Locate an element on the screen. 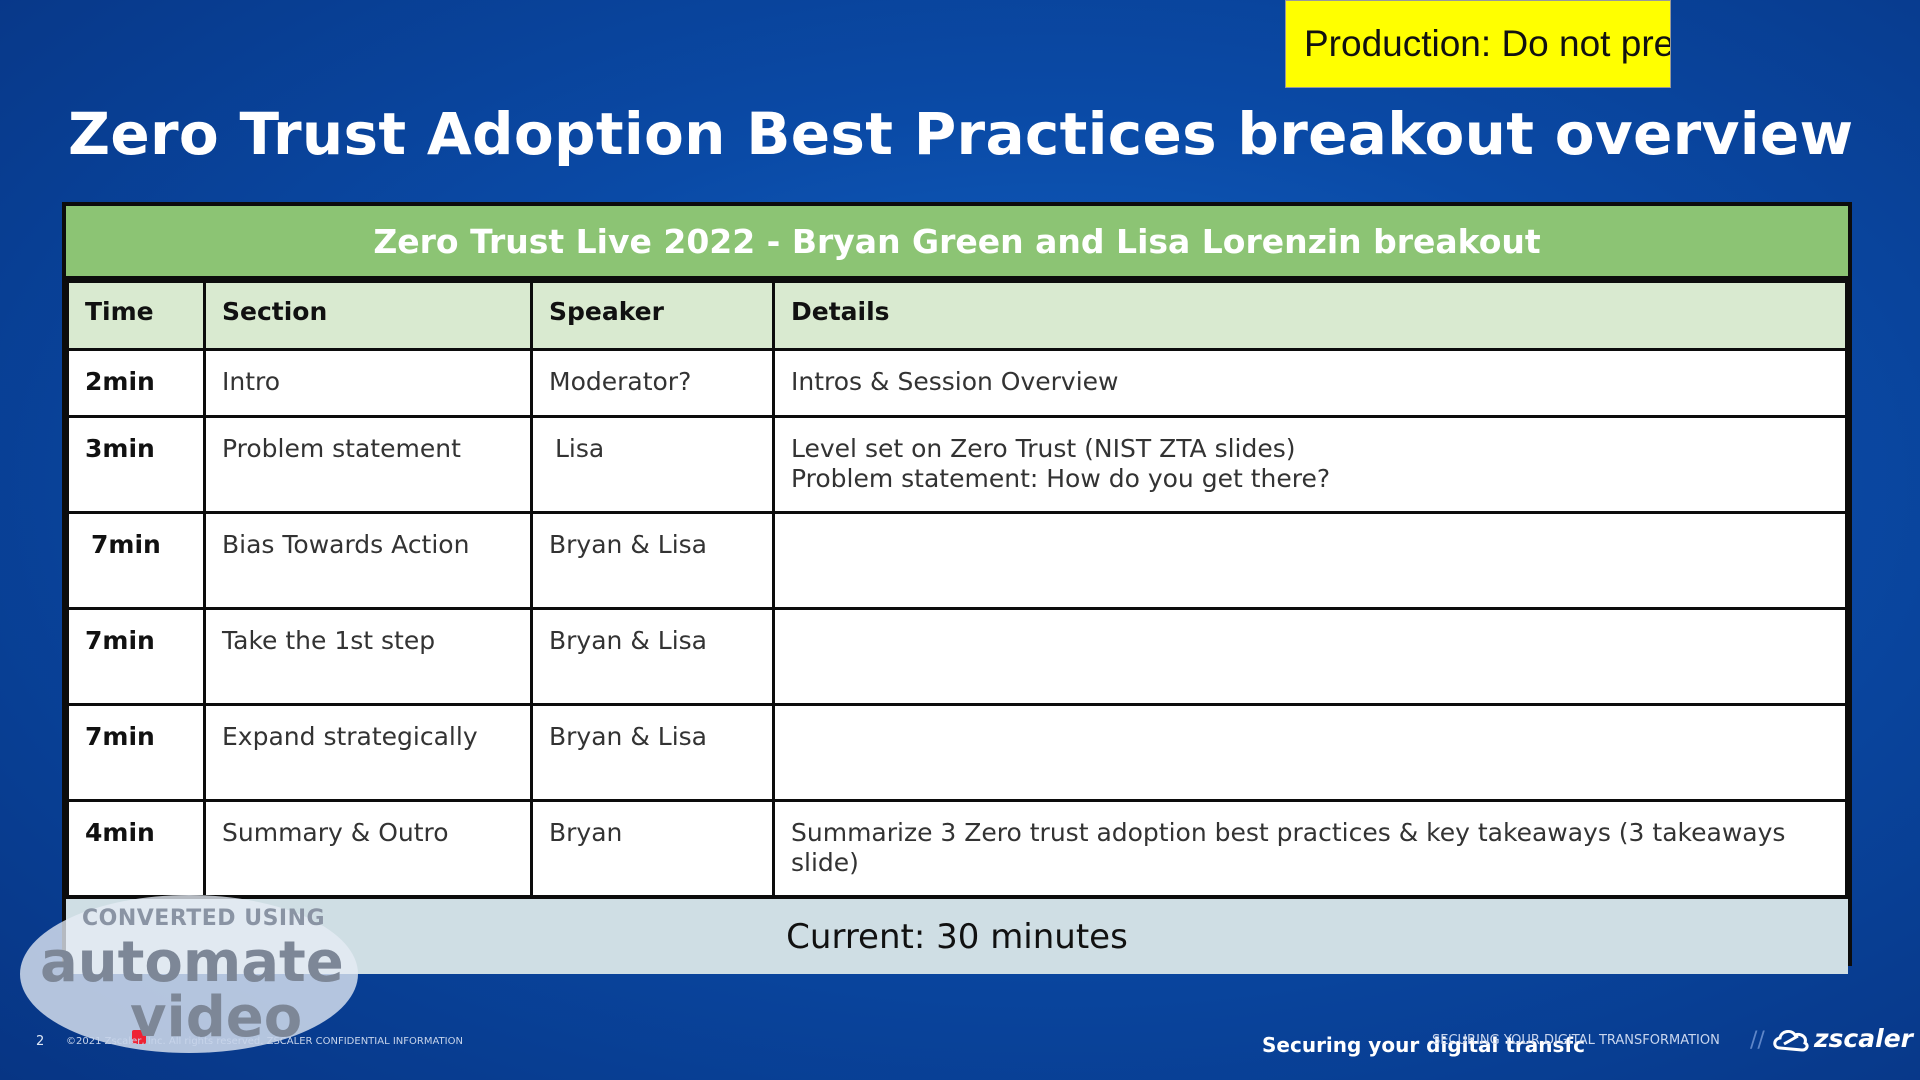  watermark-caption: CONVERTED USING is located at coordinates (204, 918).